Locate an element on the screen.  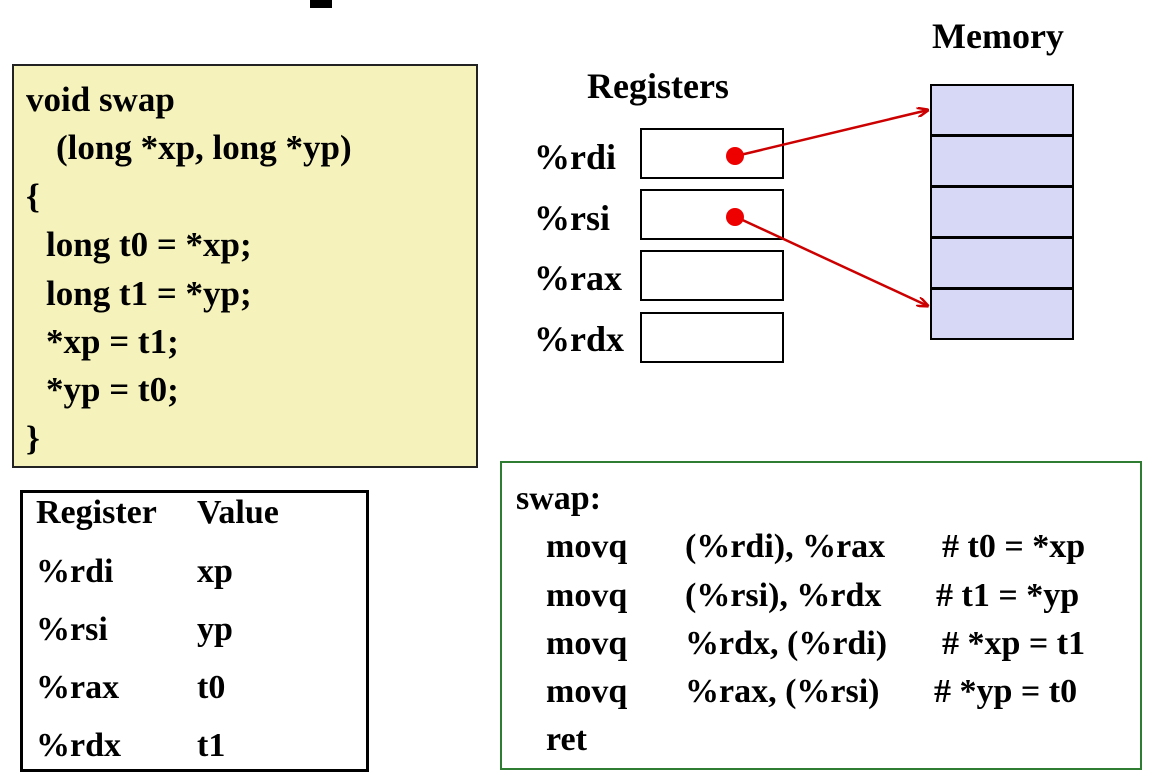
asm-op: ret is located at coordinates (566, 740).